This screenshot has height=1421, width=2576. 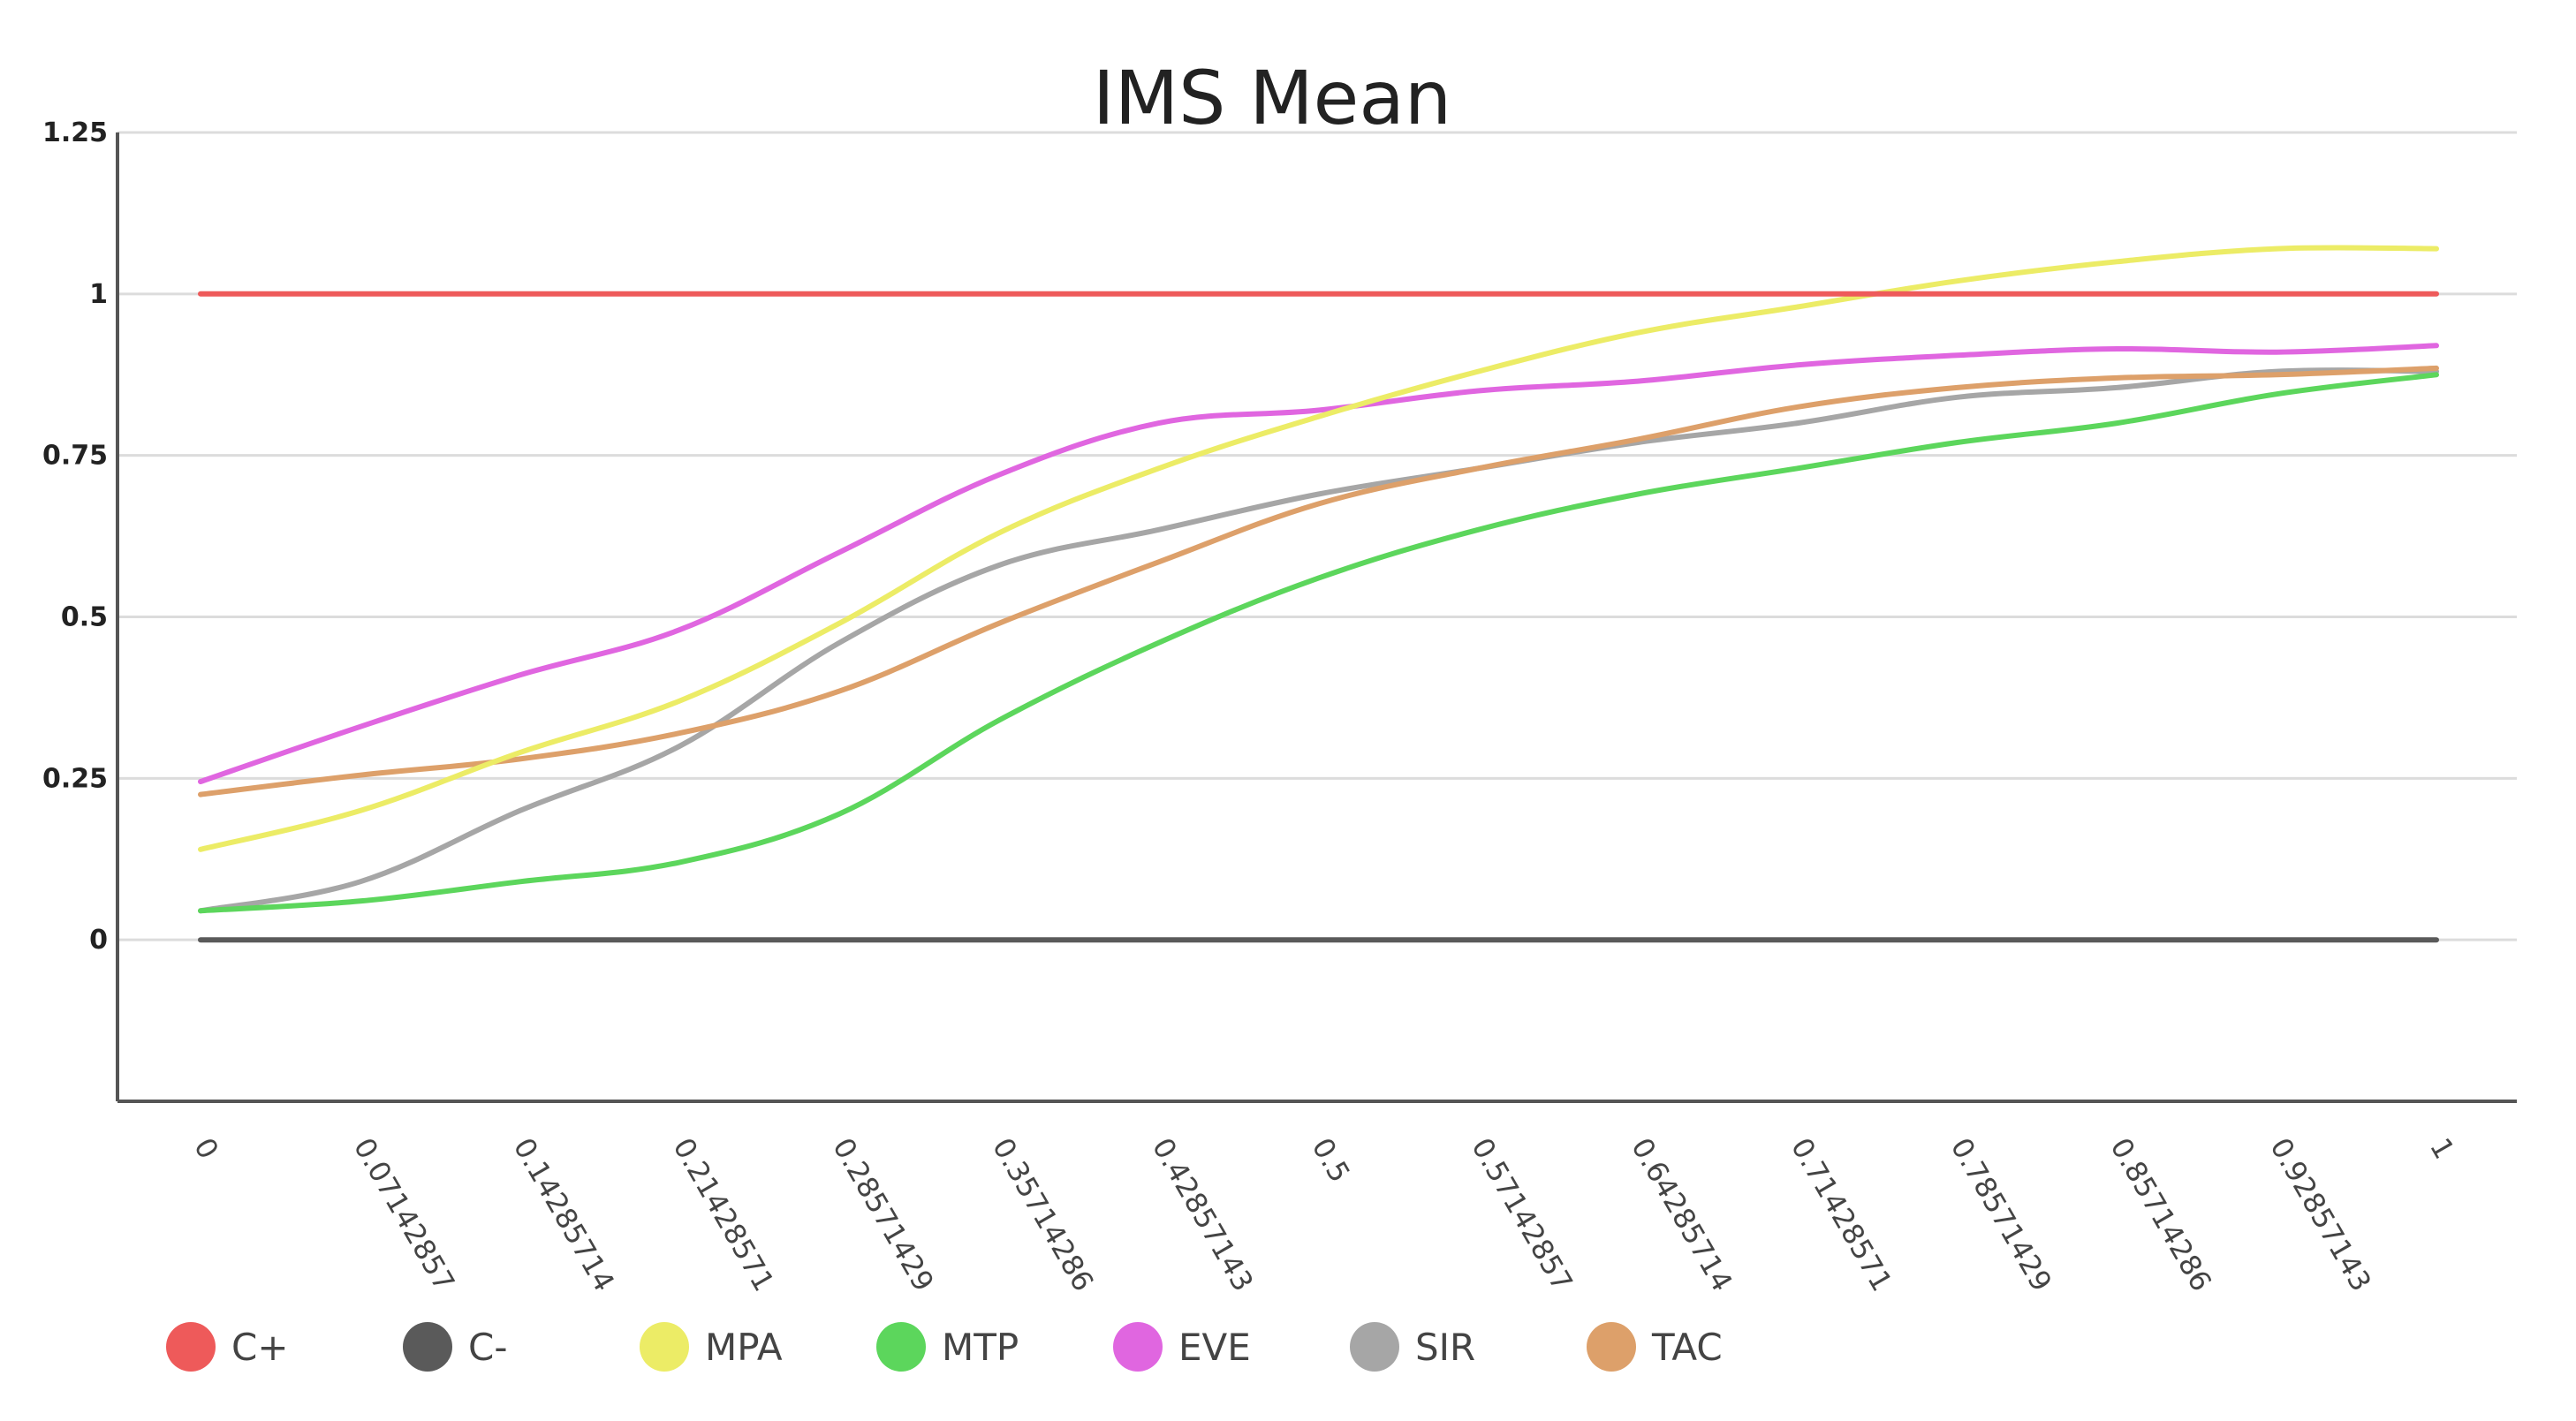 I want to click on y-tick-label: 1.25, so click(x=75, y=132).